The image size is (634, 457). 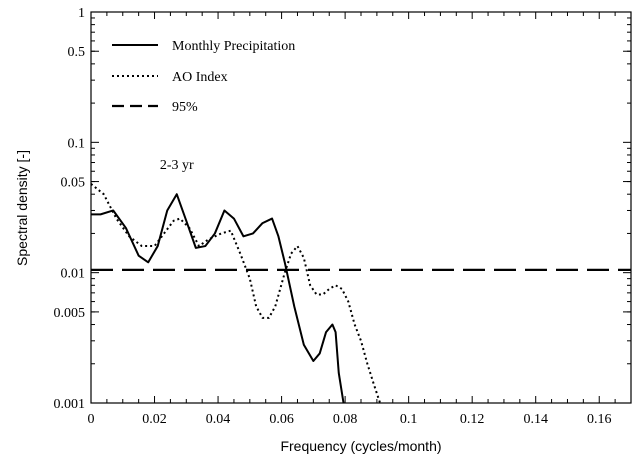 What do you see at coordinates (22, 208) in the screenshot?
I see `y-axis-title: Spectral density [-]` at bounding box center [22, 208].